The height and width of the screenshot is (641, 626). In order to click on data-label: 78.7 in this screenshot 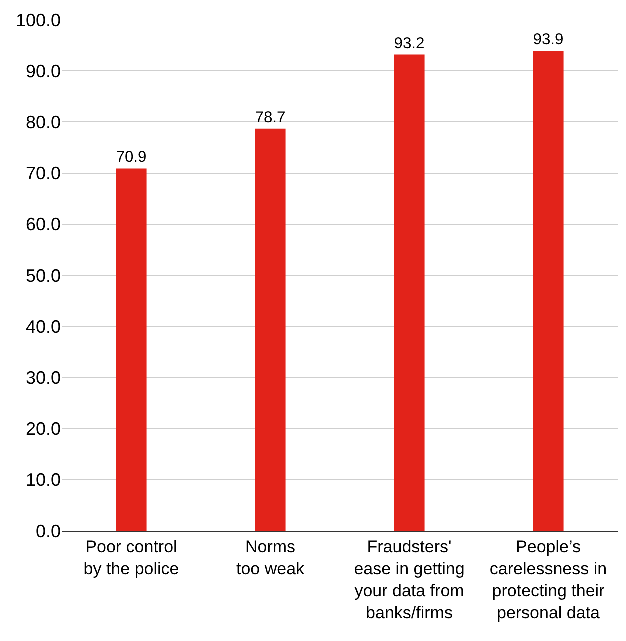, I will do `click(270, 117)`.